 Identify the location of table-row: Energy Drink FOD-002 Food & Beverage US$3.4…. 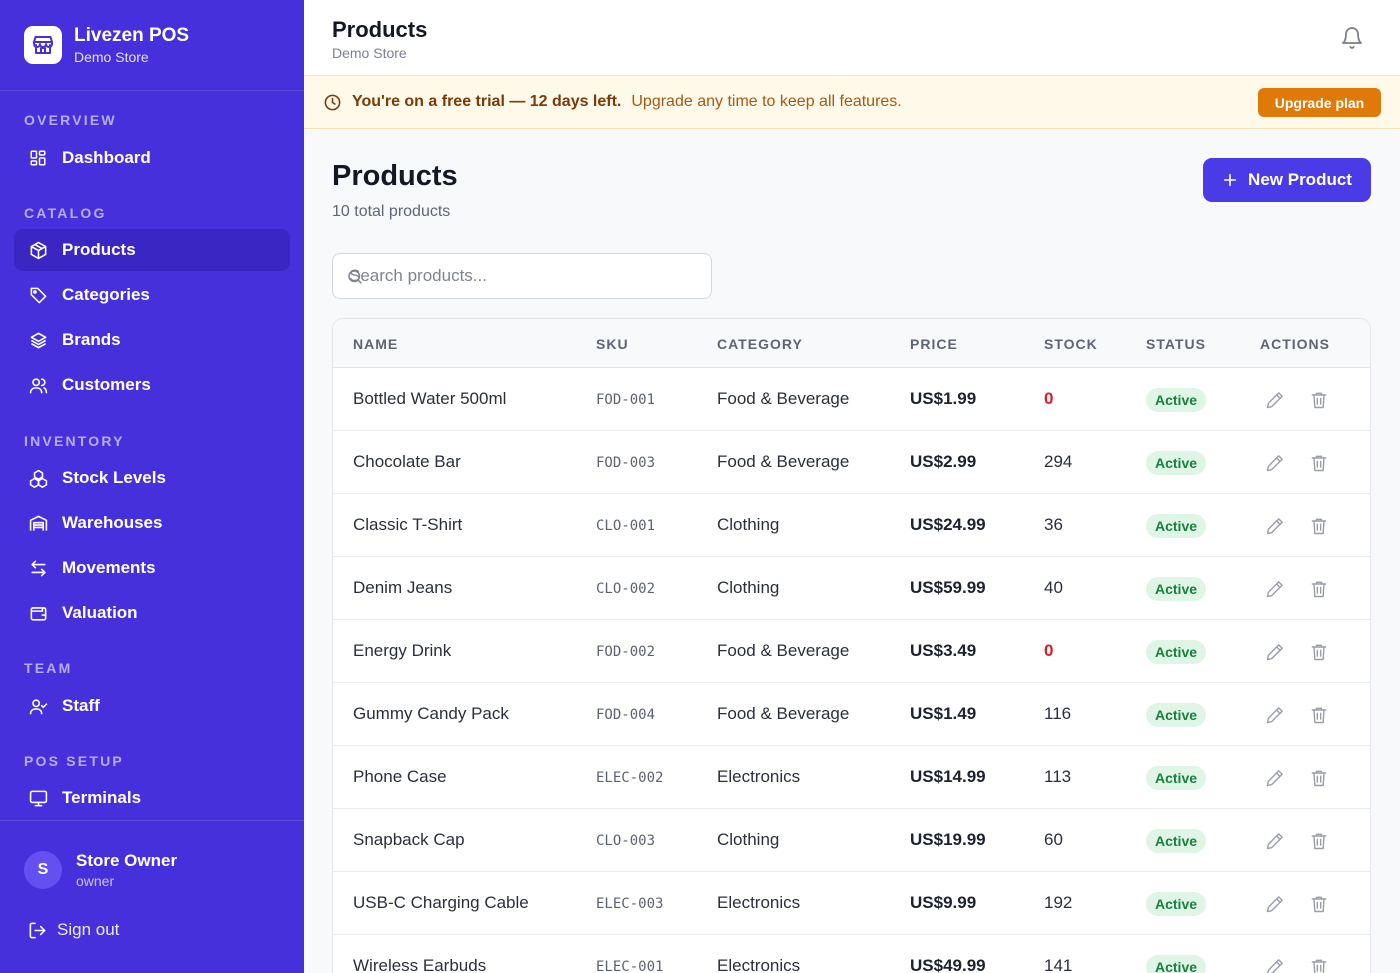
(851, 651).